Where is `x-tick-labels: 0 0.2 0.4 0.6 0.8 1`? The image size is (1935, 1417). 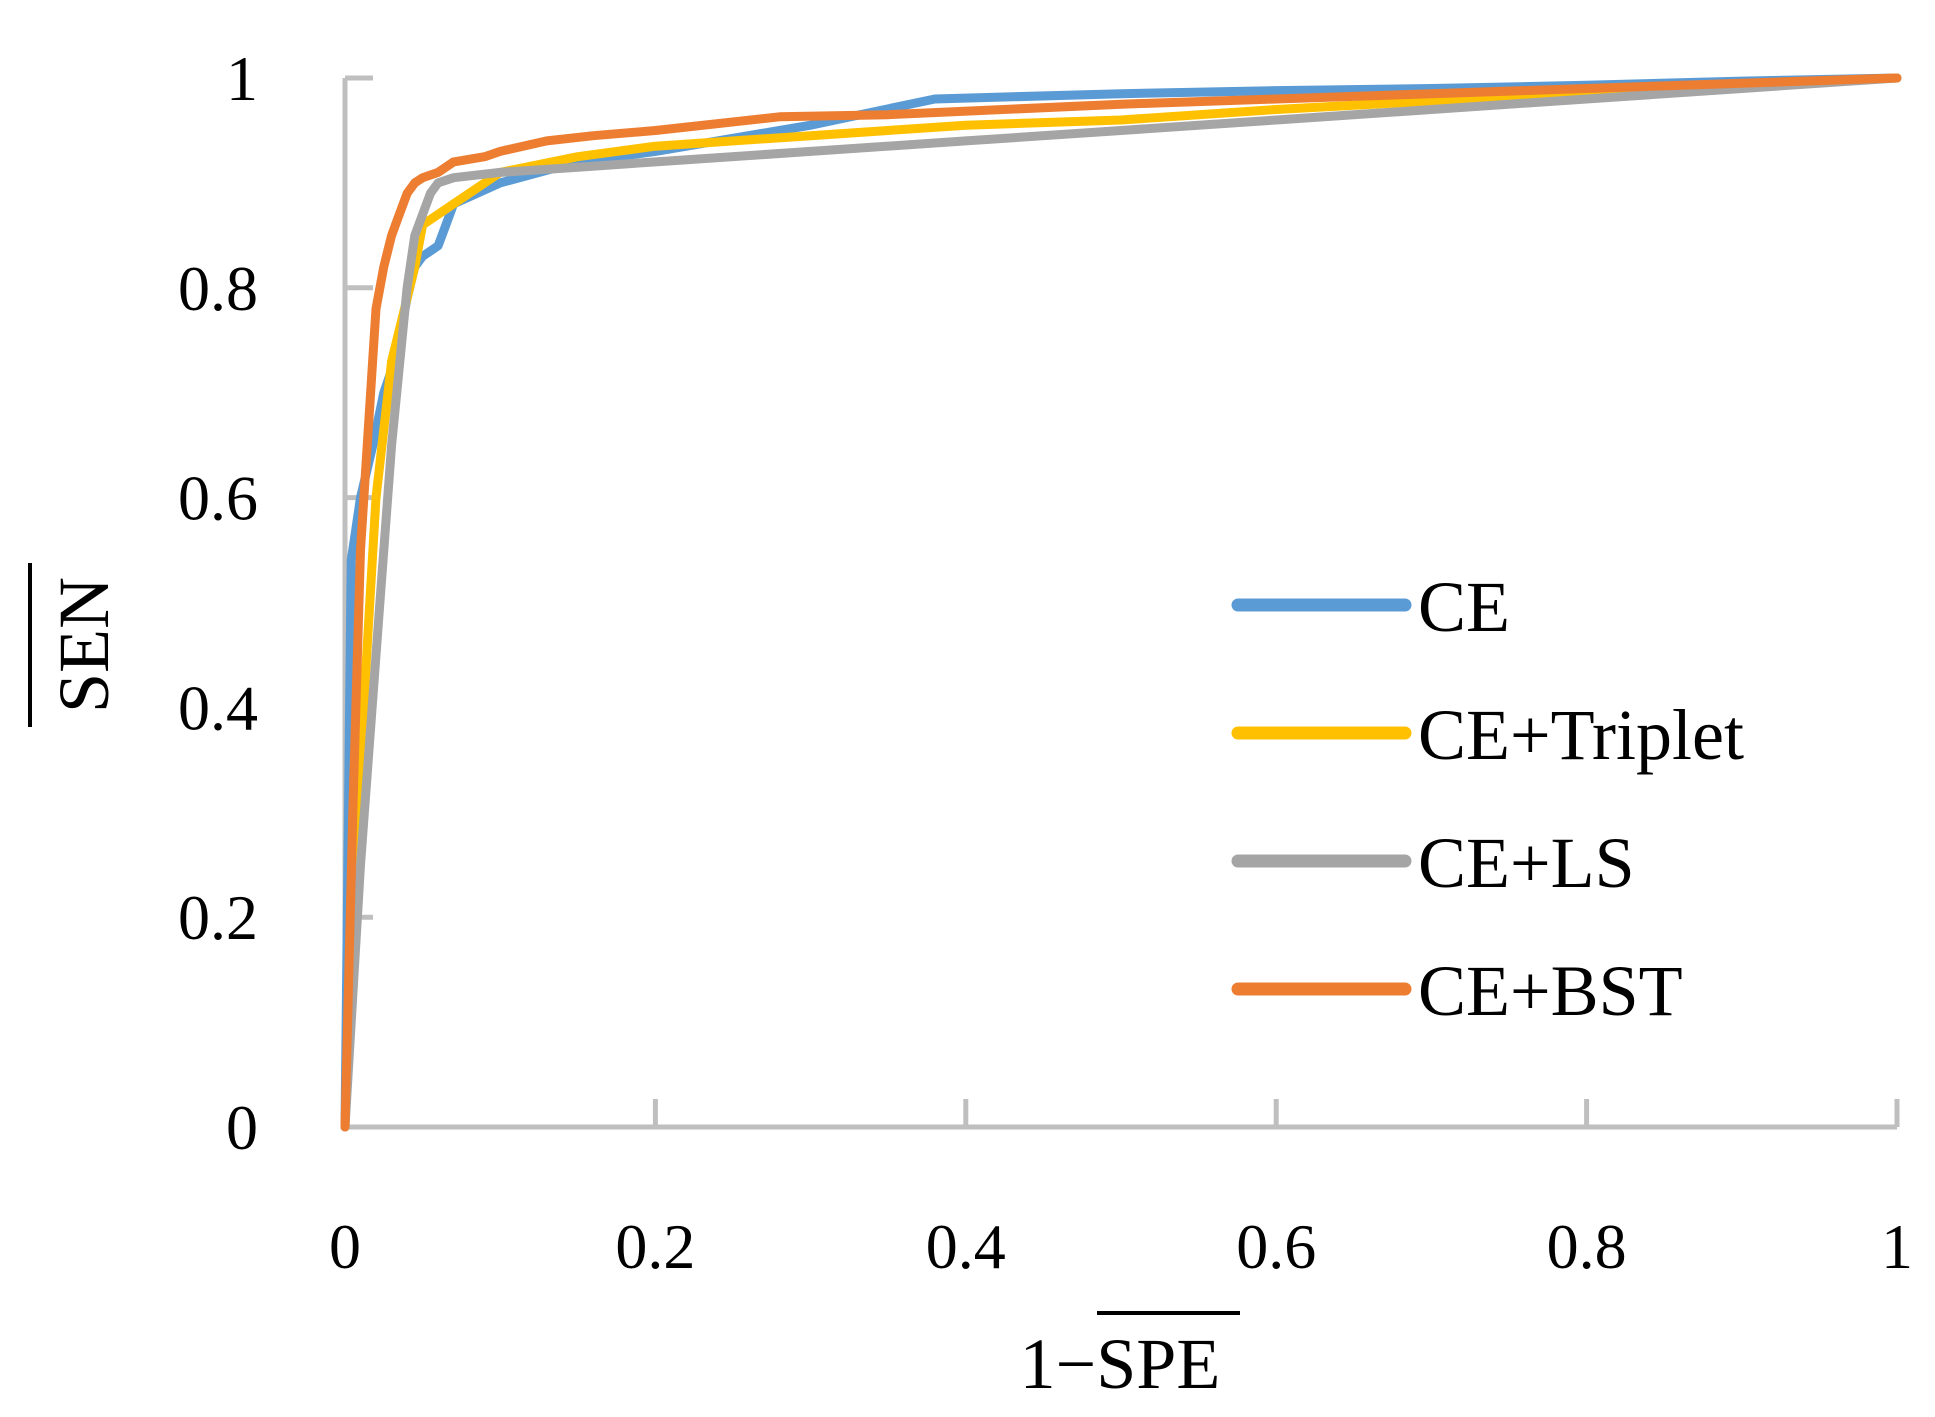
x-tick-labels: 0 0.2 0.4 0.6 0.8 1 is located at coordinates (1121, 1246).